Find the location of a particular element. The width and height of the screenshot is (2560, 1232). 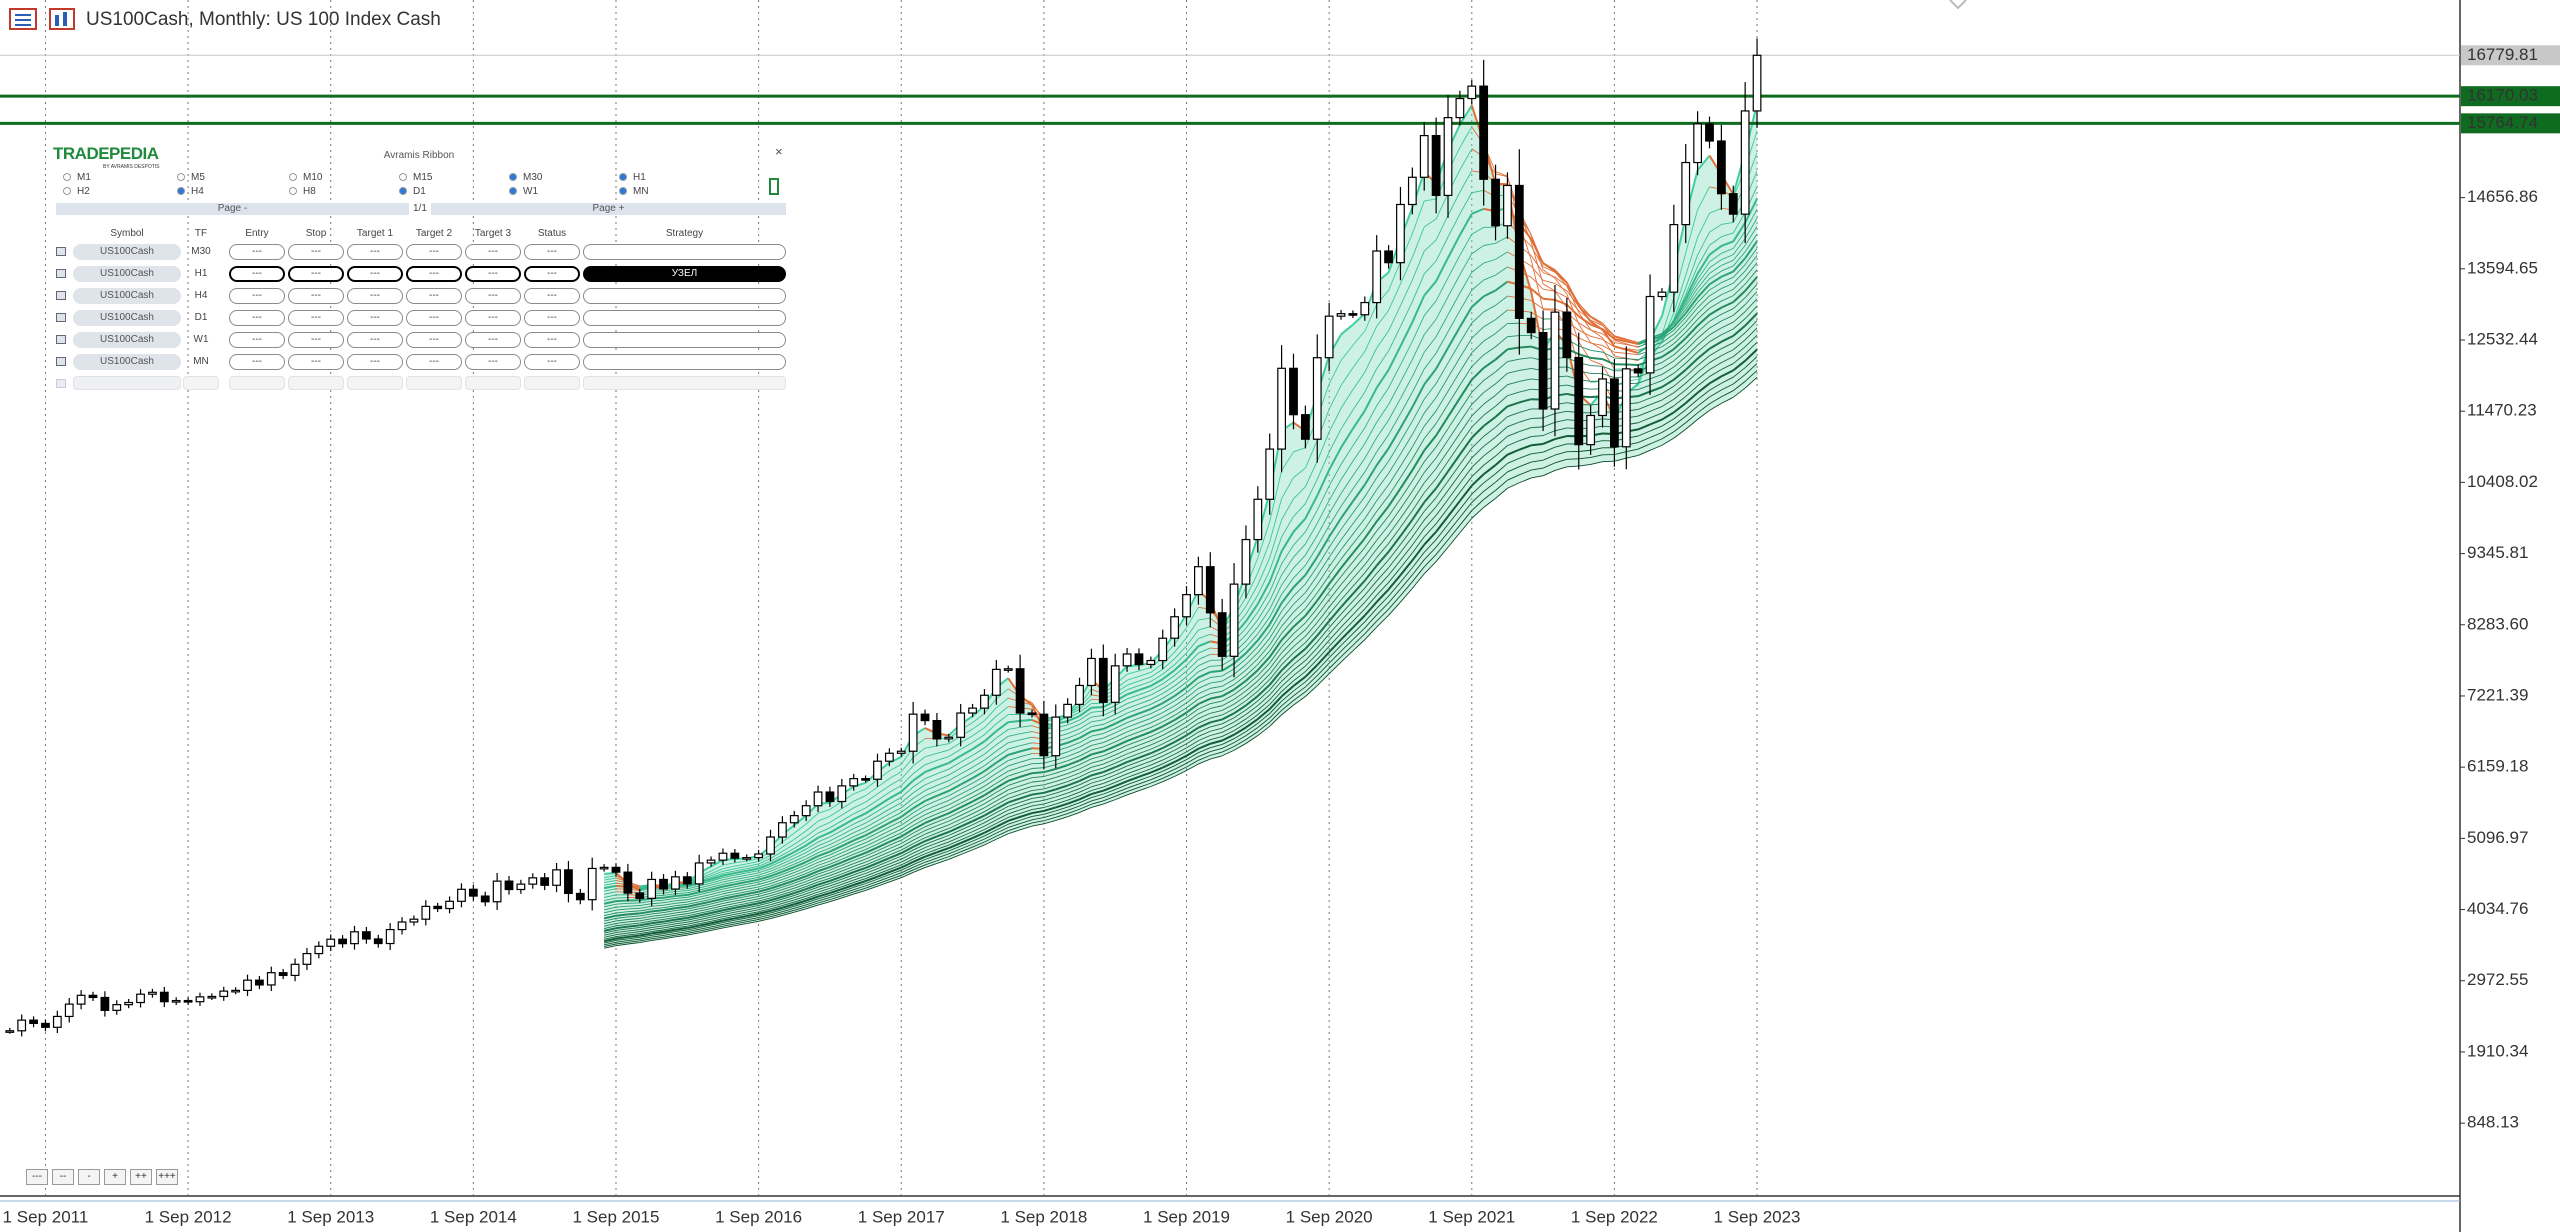

table-cell: --- is located at coordinates (552, 274).